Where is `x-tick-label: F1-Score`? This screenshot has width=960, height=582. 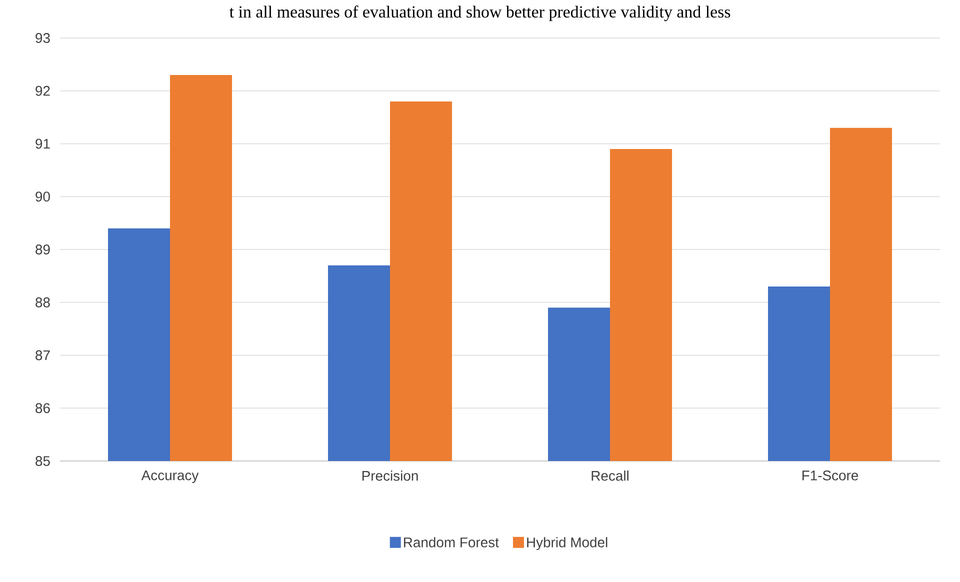
x-tick-label: F1-Score is located at coordinates (830, 475).